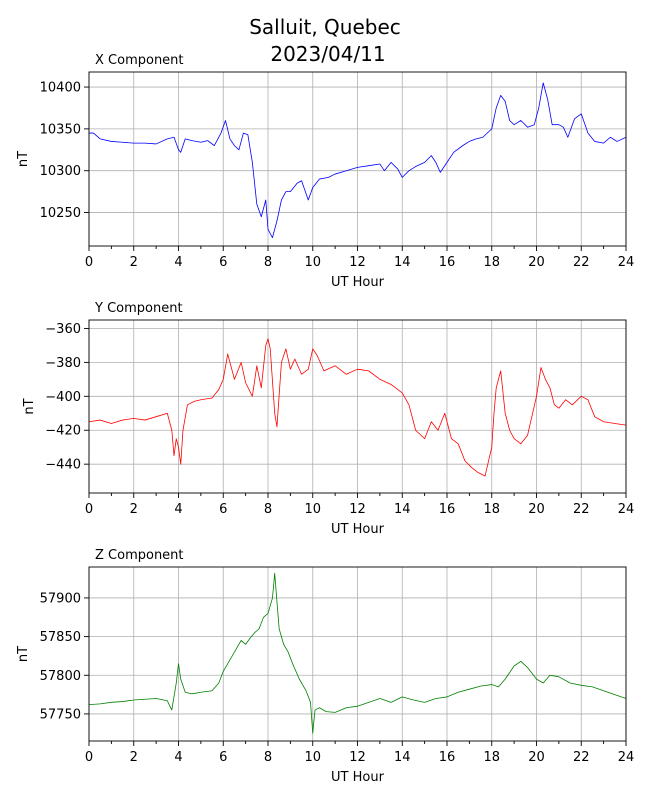 This screenshot has width=650, height=800. Describe the element at coordinates (138, 308) in the screenshot. I see `panel-title: Y Component` at that location.